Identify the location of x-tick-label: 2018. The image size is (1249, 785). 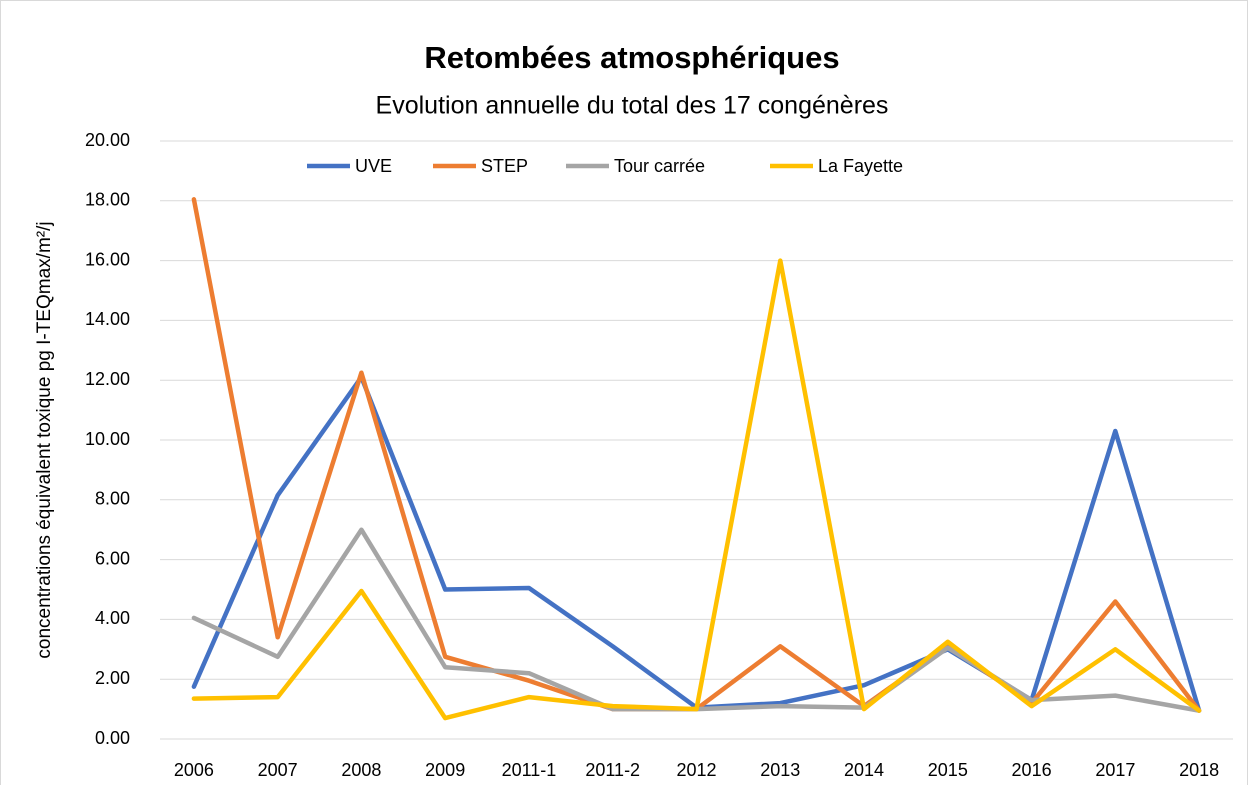
(1199, 770).